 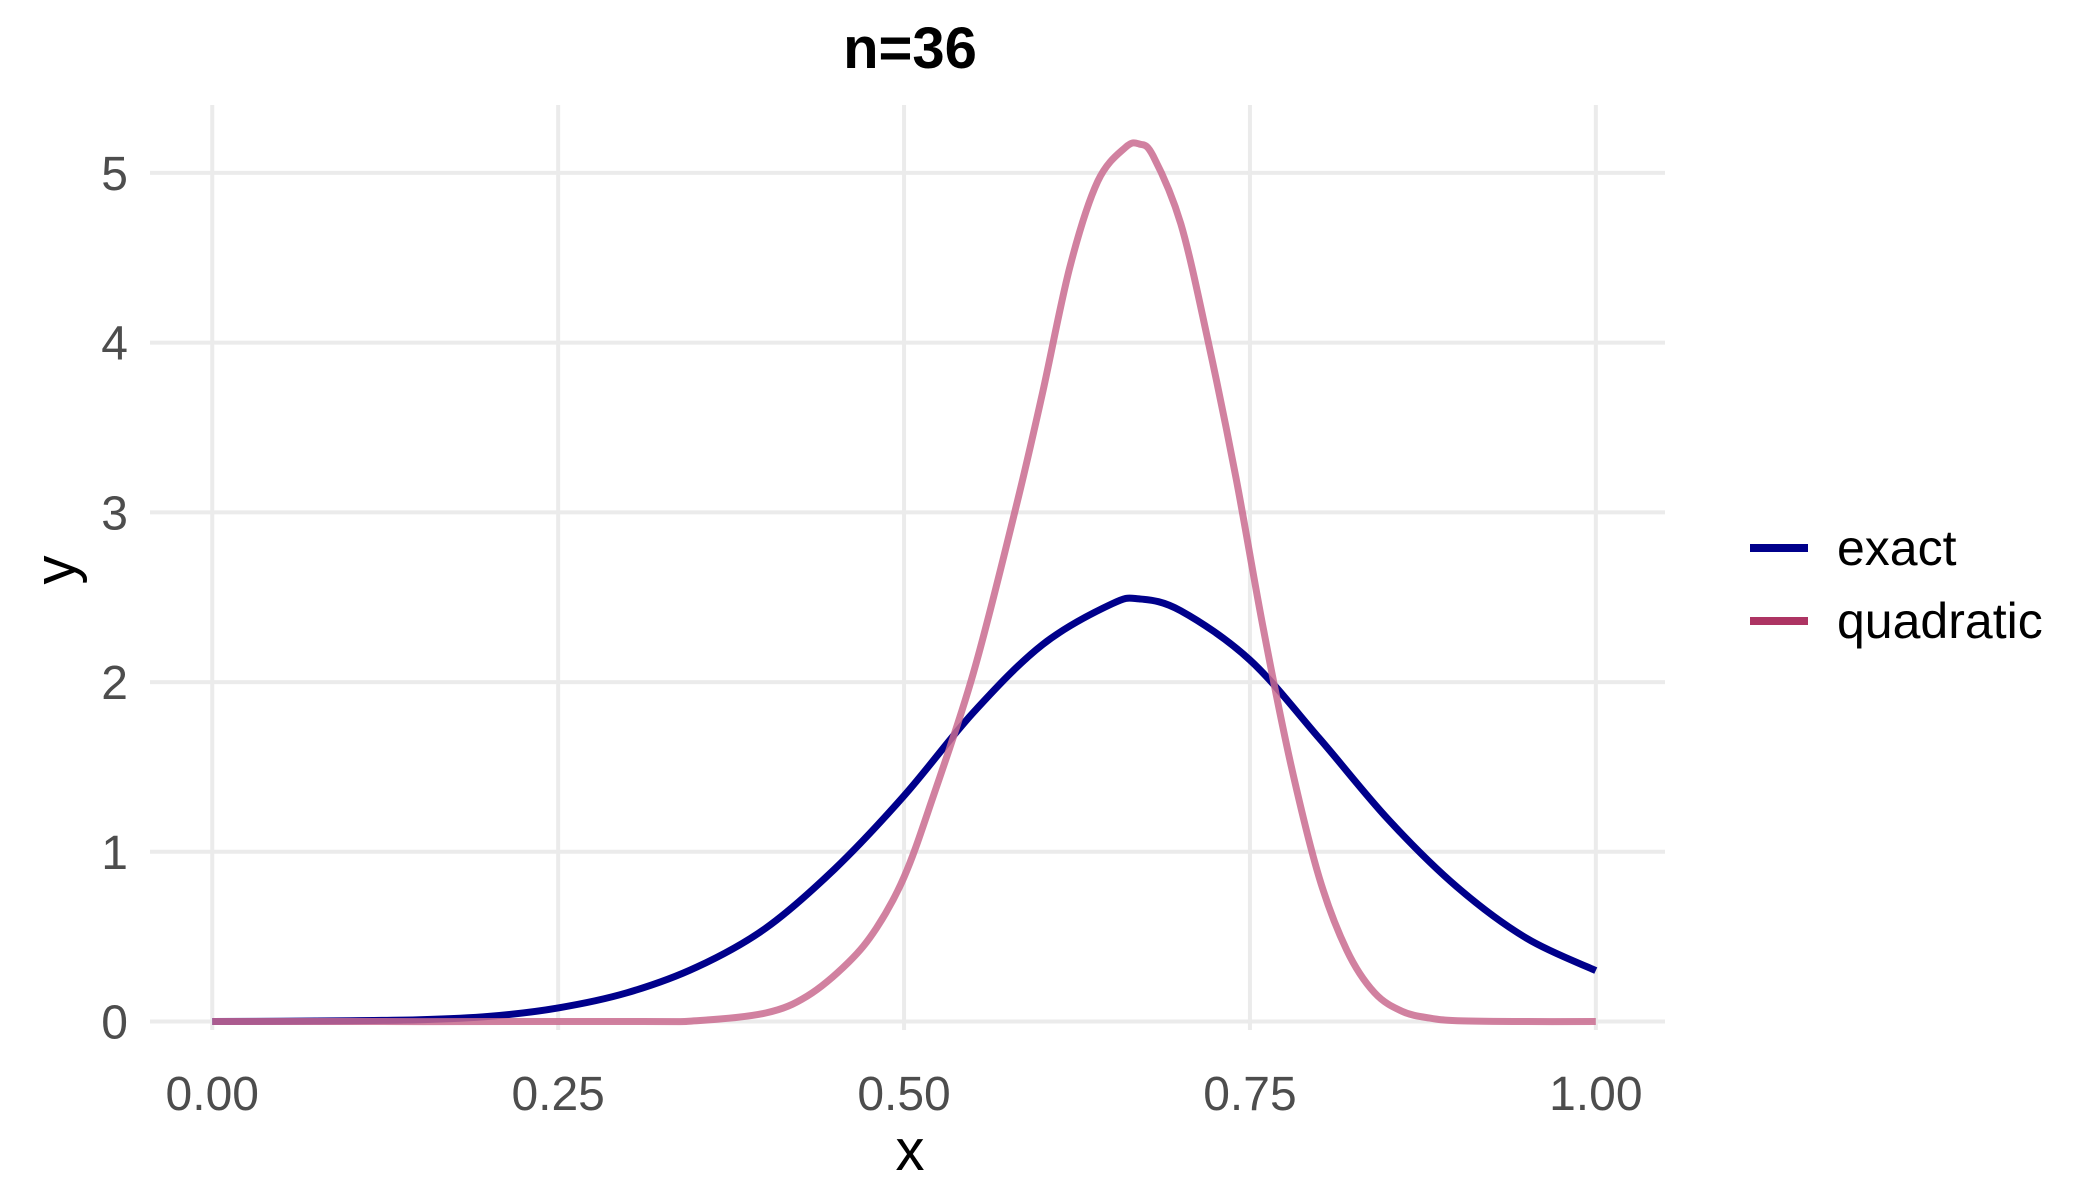 What do you see at coordinates (114, 174) in the screenshot?
I see `y-tick-label: 5` at bounding box center [114, 174].